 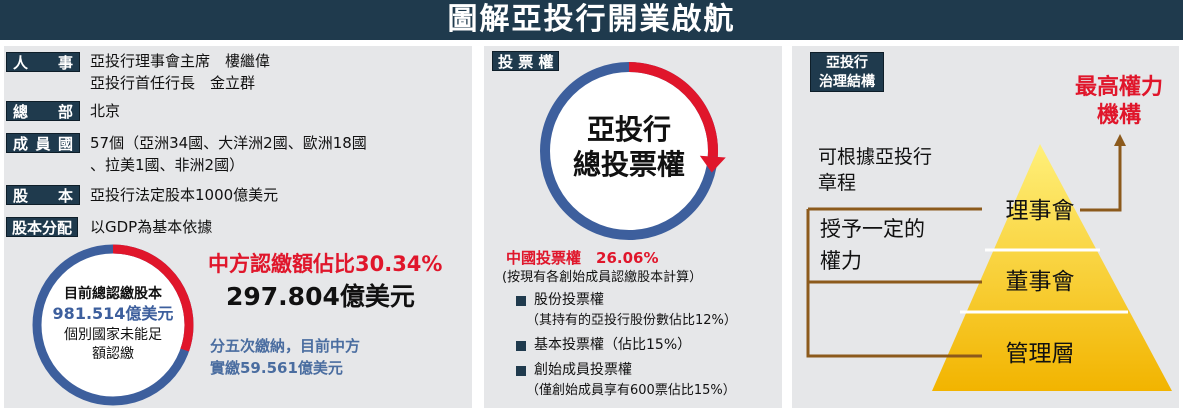 What do you see at coordinates (184, 195) in the screenshot?
I see `capital-value: 亞投行法定股本1000億美元` at bounding box center [184, 195].